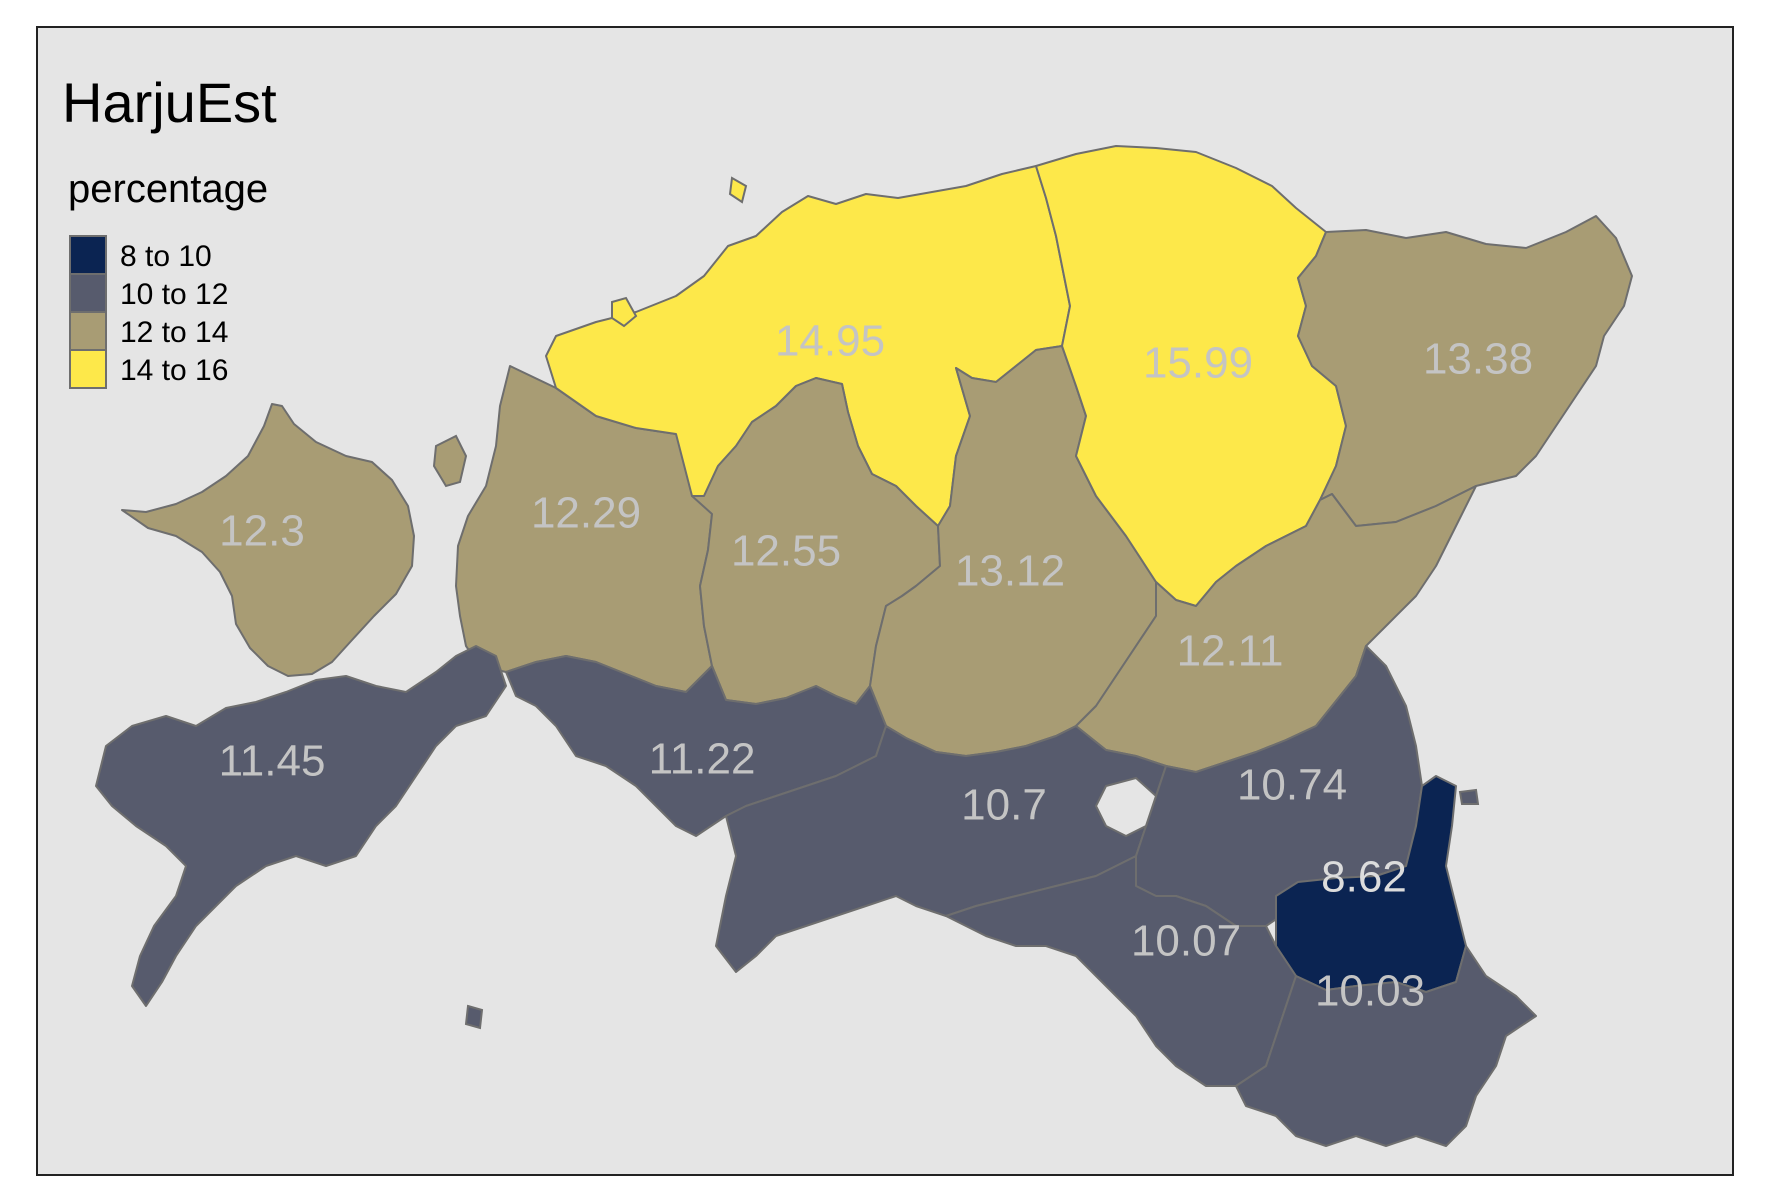  I want to click on legend-label-3: 14 to 16, so click(174, 370).